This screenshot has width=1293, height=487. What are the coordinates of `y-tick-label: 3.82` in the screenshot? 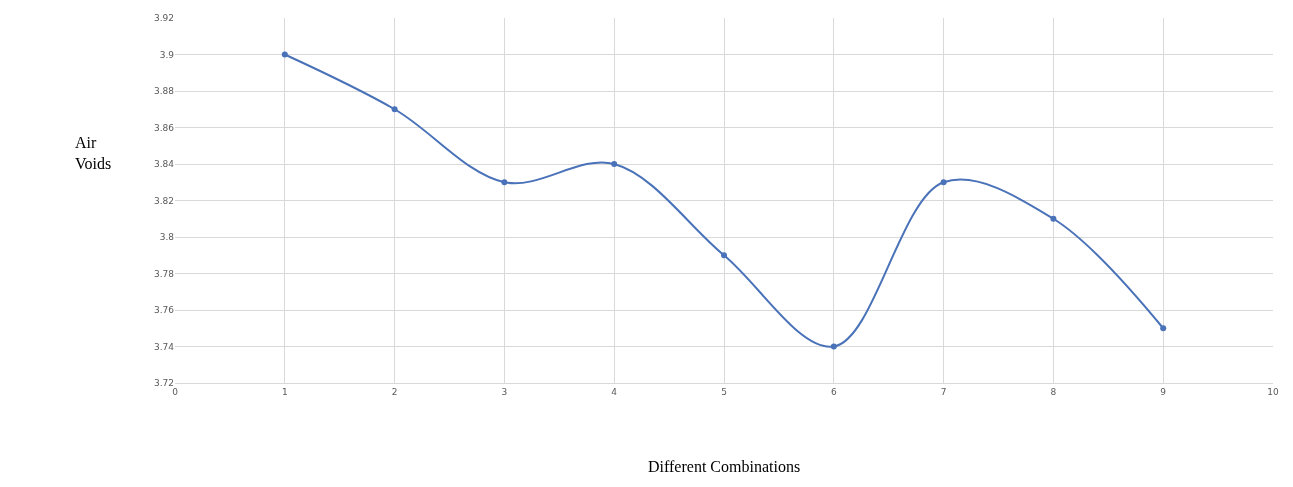 It's located at (163, 200).